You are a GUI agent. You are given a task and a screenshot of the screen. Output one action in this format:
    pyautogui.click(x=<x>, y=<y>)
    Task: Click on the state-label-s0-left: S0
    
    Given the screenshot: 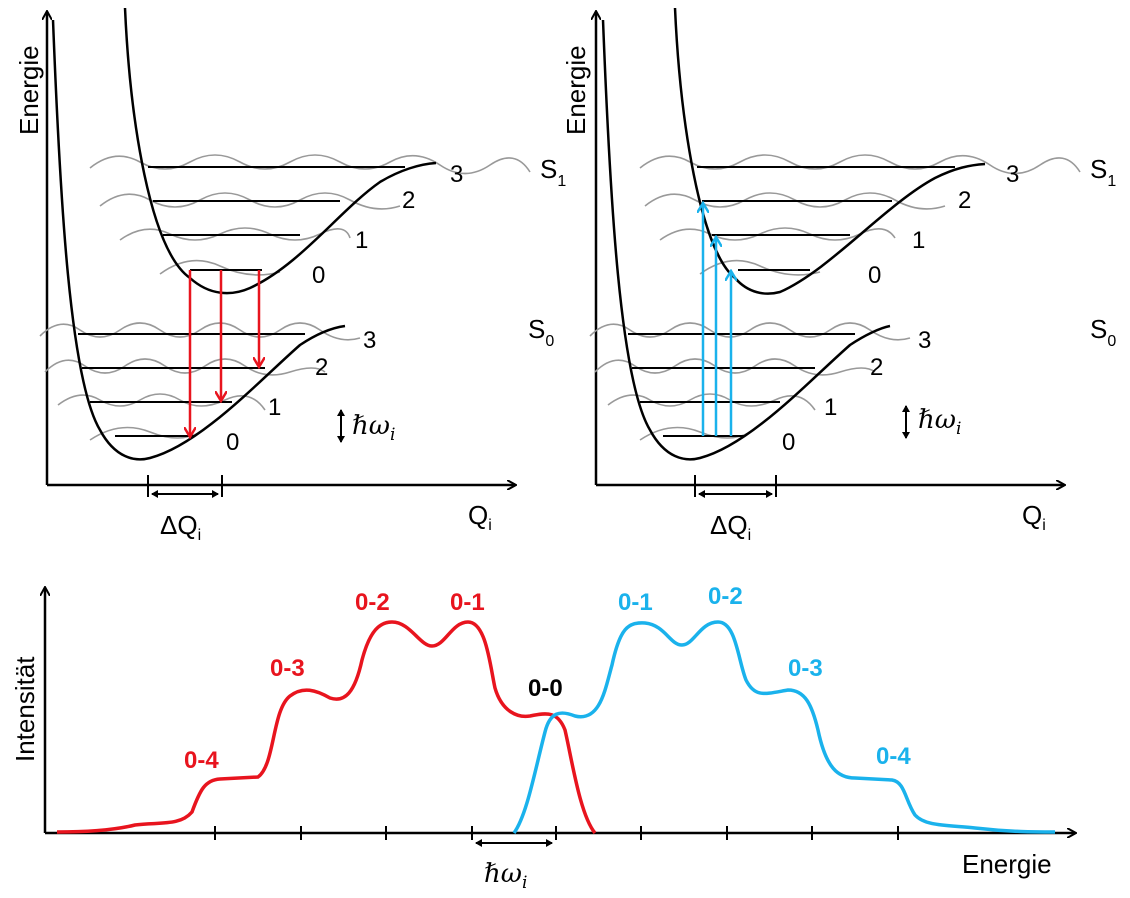 What is the action you would take?
    pyautogui.click(x=541, y=332)
    